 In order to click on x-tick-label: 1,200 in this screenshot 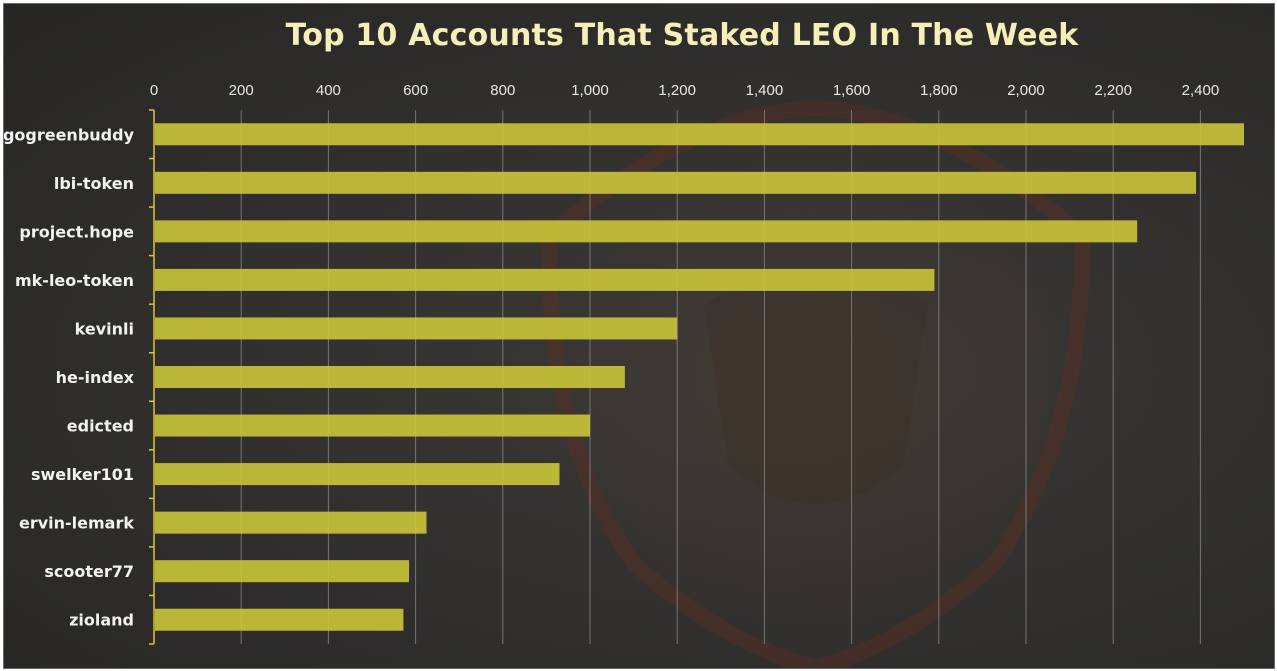, I will do `click(677, 90)`.